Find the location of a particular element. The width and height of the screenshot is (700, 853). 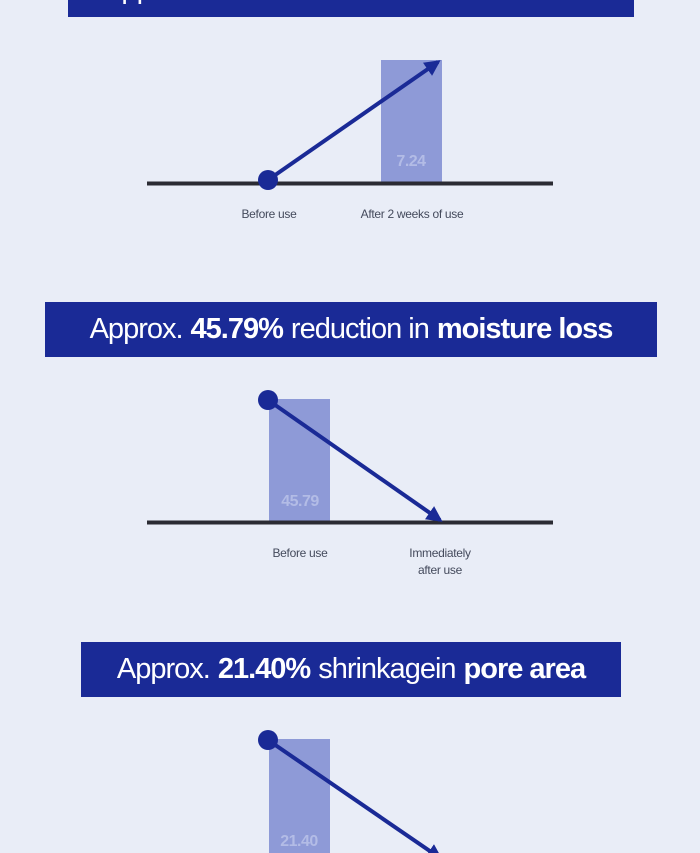

title-part: skin radiance is located at coordinates (513, 3).